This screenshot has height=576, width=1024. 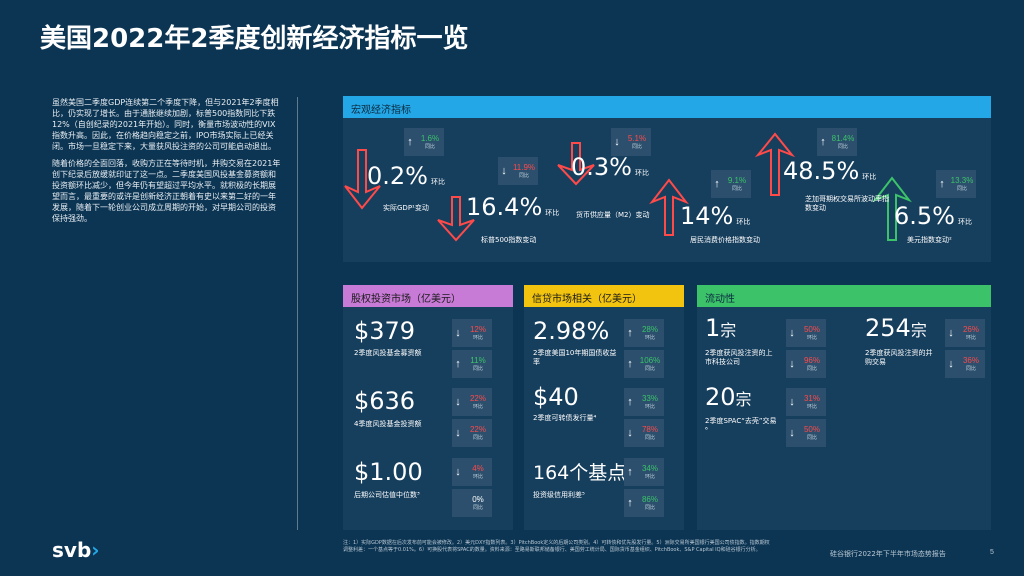 What do you see at coordinates (613, 215) in the screenshot?
I see `m2-label: 货币供应量（M2）变动` at bounding box center [613, 215].